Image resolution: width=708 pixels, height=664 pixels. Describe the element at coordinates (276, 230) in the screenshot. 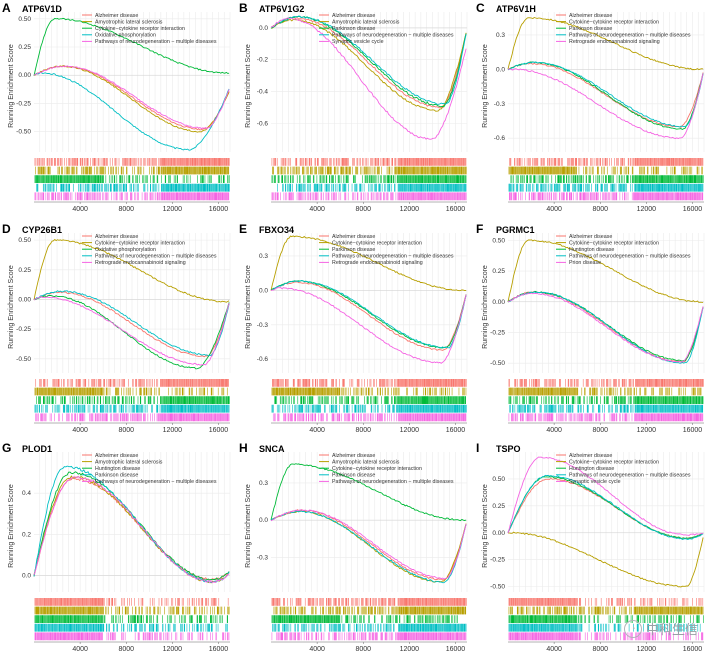

I see `gene-title: FBXO34` at that location.